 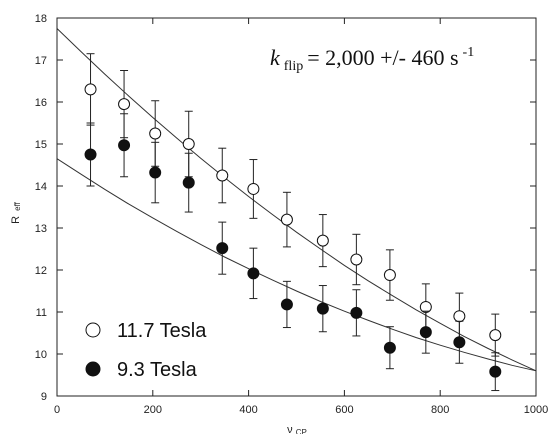 What do you see at coordinates (146, 350) in the screenshot?
I see `legend: 11.7 Tesla 9.3 Tesla` at bounding box center [146, 350].